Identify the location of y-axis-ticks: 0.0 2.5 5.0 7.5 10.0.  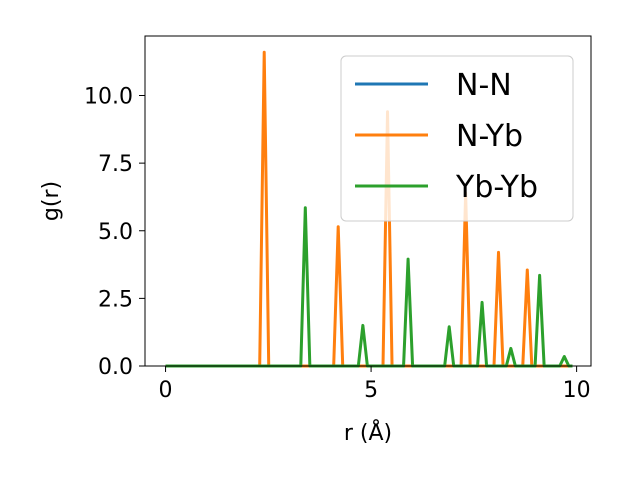
(114, 232).